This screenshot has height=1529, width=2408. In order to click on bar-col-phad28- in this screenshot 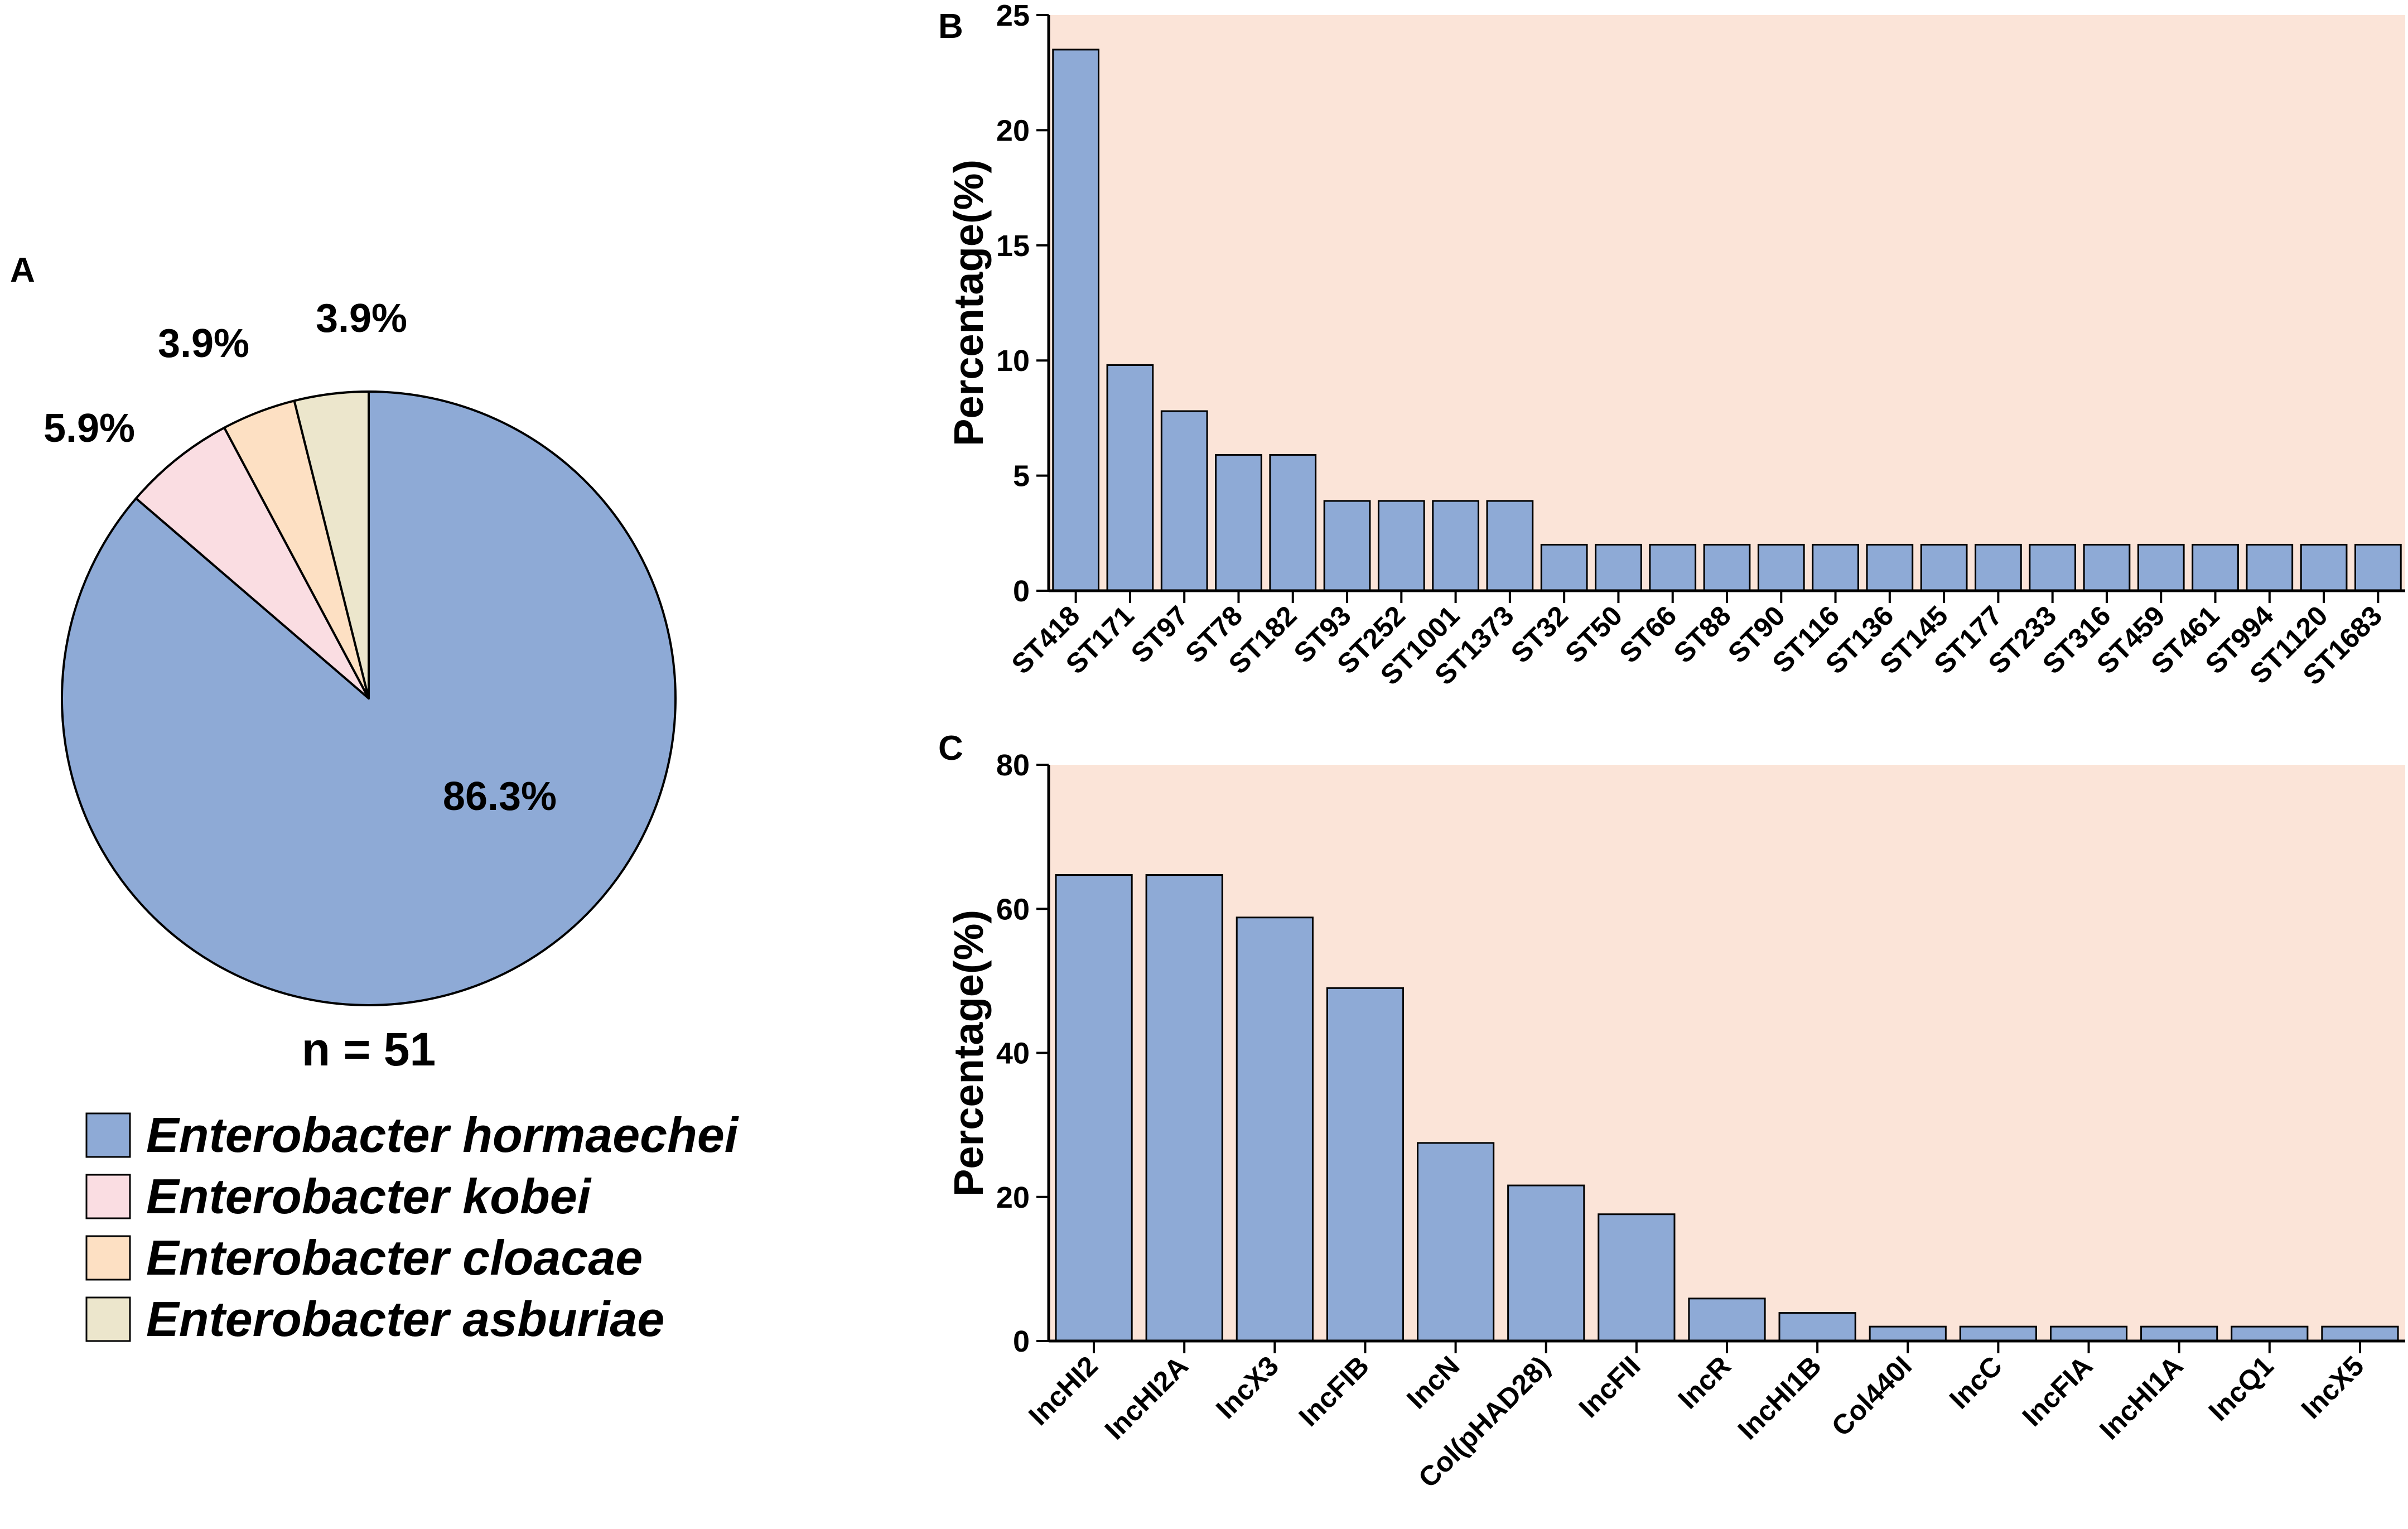, I will do `click(1546, 1263)`.